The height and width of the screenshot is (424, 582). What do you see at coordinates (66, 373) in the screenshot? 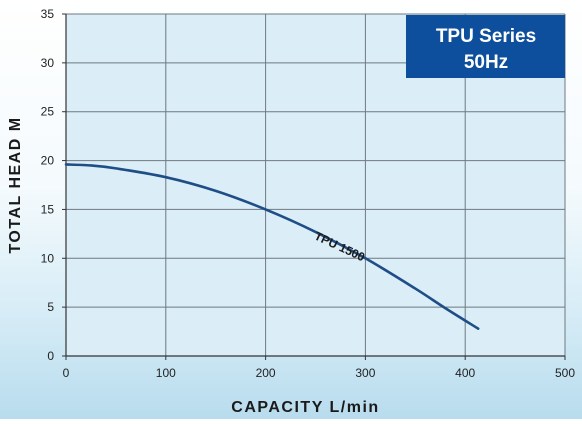
I see `x-tick-label: 0` at bounding box center [66, 373].